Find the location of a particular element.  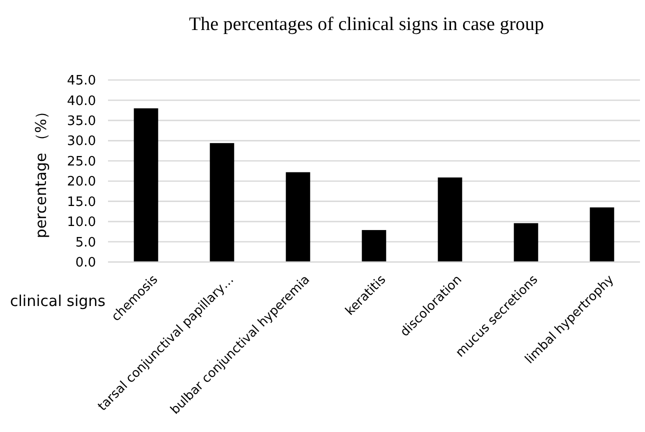

y-tick-label: 20.0 is located at coordinates (81, 182).